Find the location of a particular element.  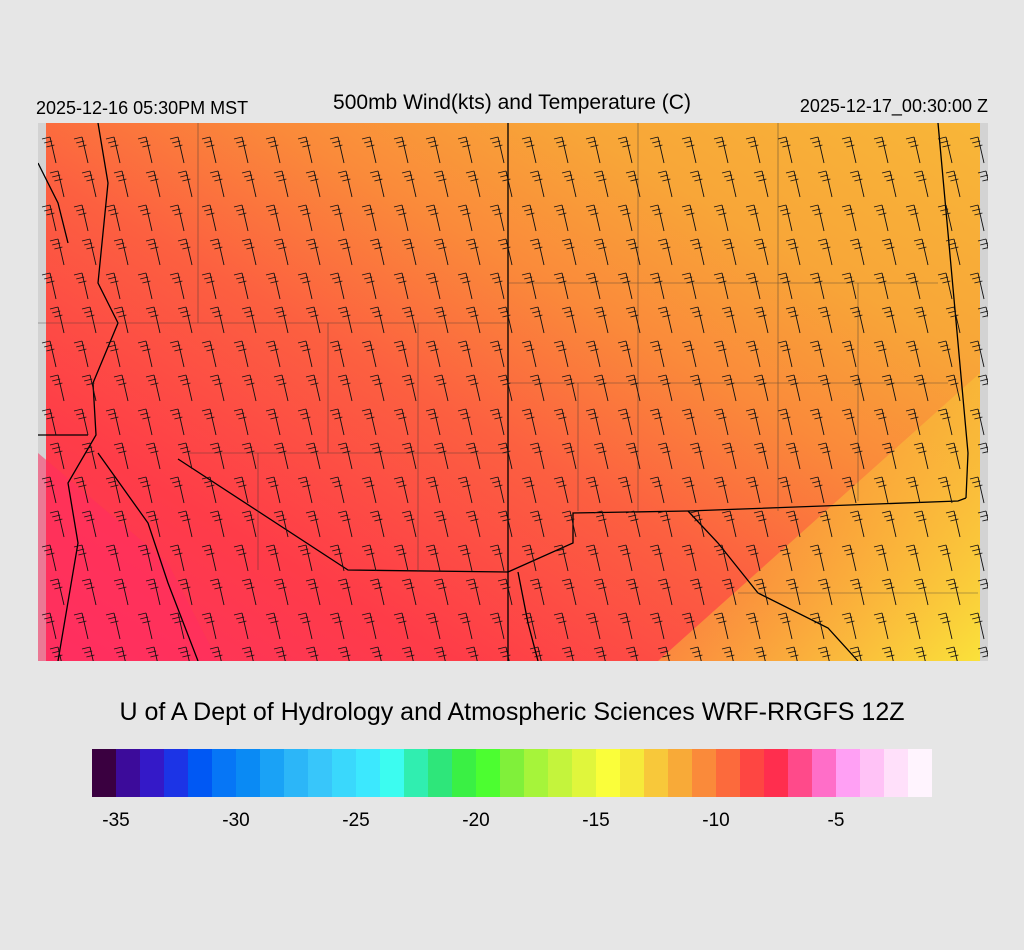

utc-time-label: 2025-12-17_00:30:00 Z is located at coordinates (893, 106).